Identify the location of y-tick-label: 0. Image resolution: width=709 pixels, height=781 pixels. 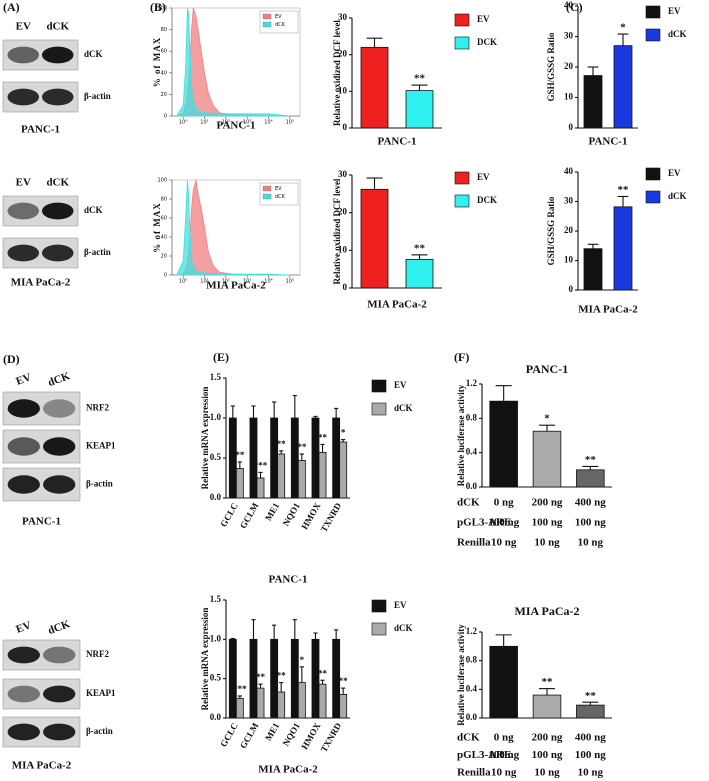
(571, 289).